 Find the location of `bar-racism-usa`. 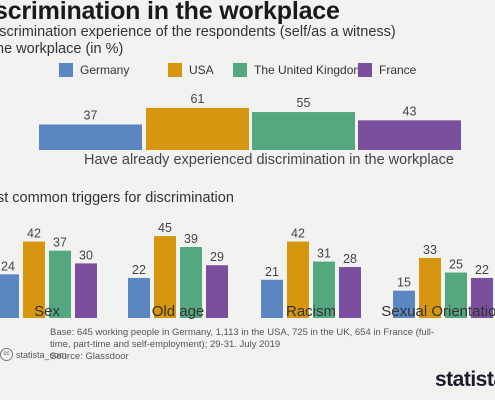

bar-racism-usa is located at coordinates (298, 279).